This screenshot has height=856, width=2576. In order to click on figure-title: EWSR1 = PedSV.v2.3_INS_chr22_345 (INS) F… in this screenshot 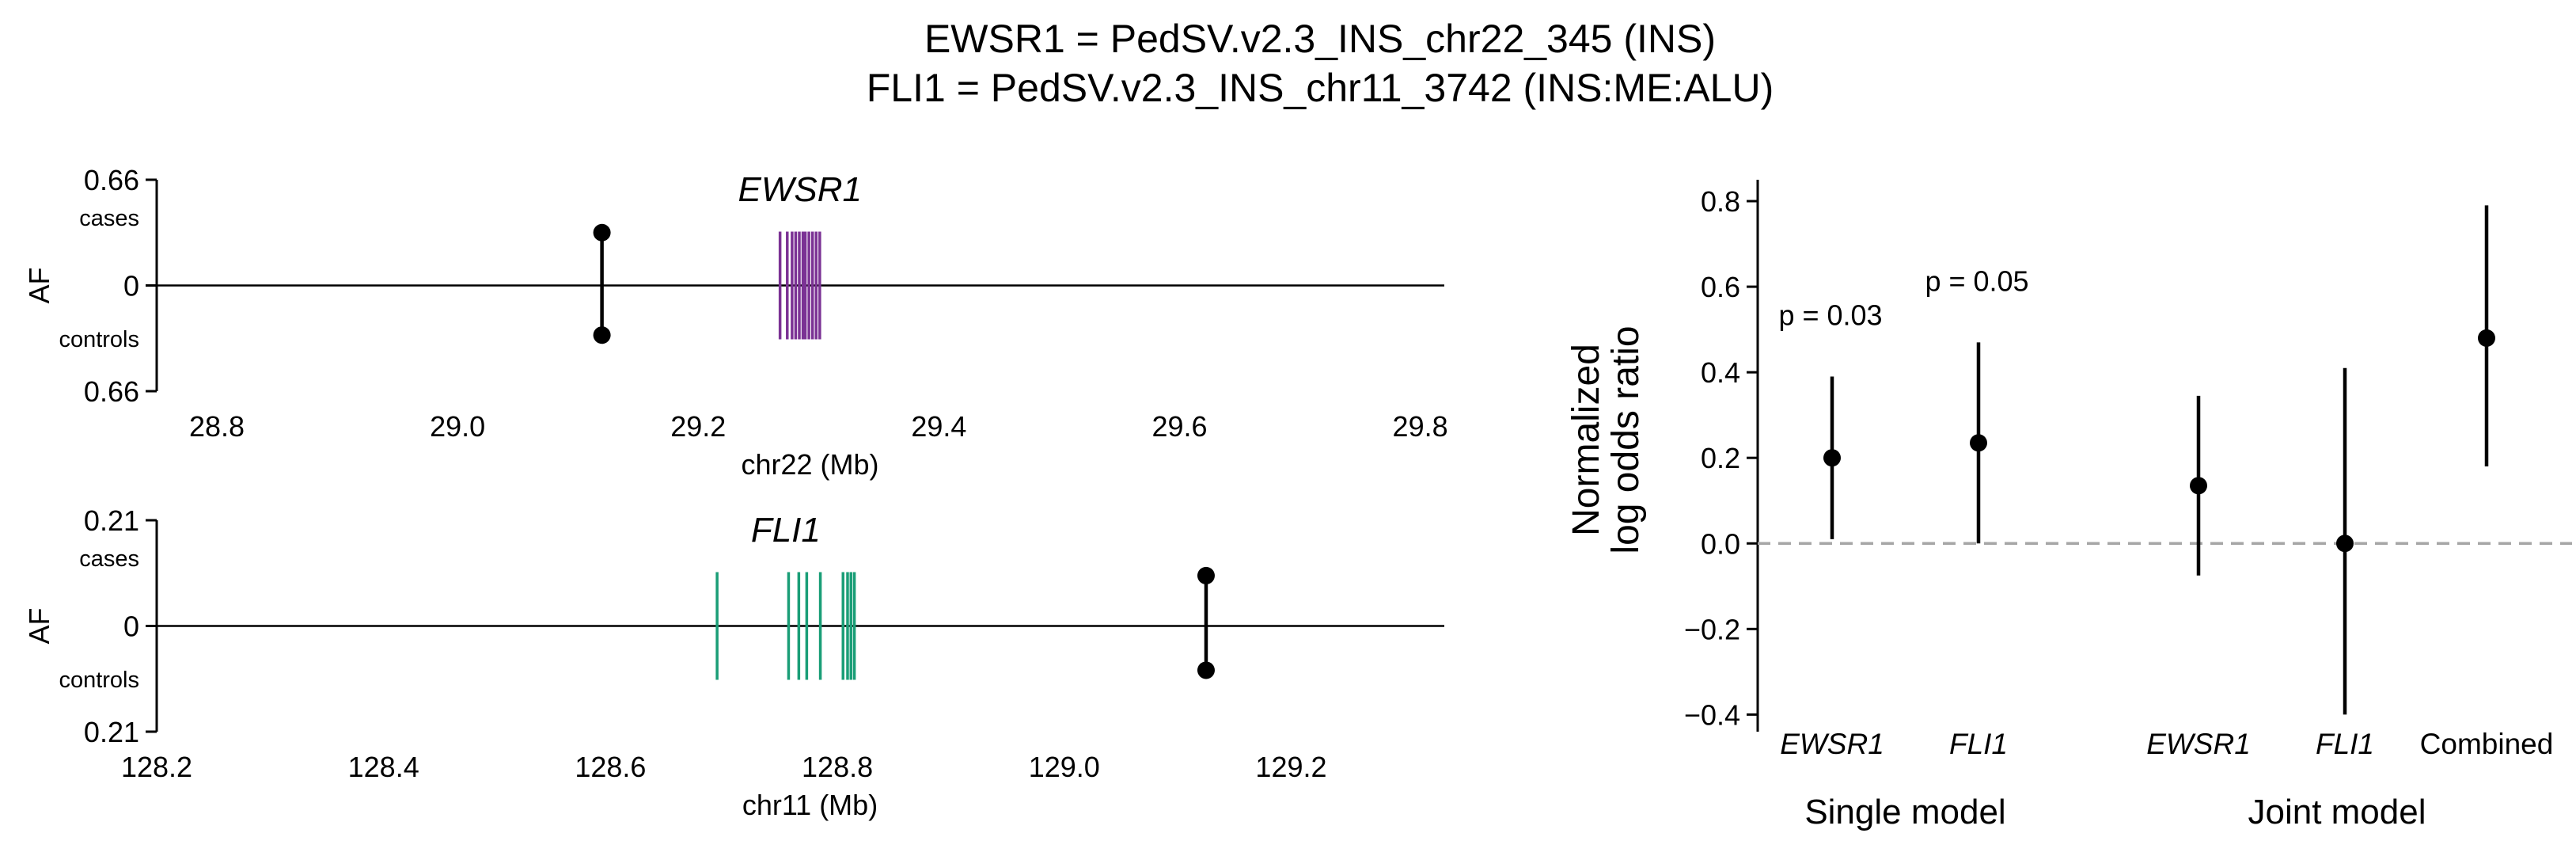, I will do `click(1320, 63)`.